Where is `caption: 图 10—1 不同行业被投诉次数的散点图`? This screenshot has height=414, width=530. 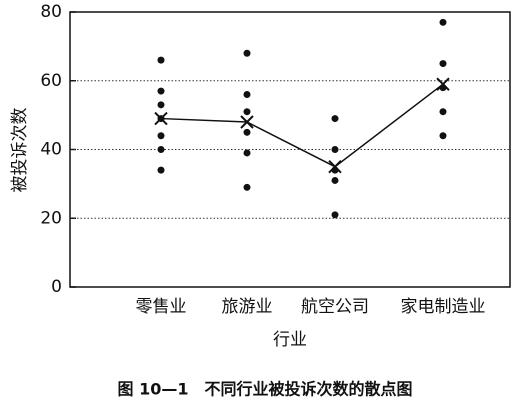
caption: 图 10—1 不同行业被投诉次数的散点图 is located at coordinates (265, 389).